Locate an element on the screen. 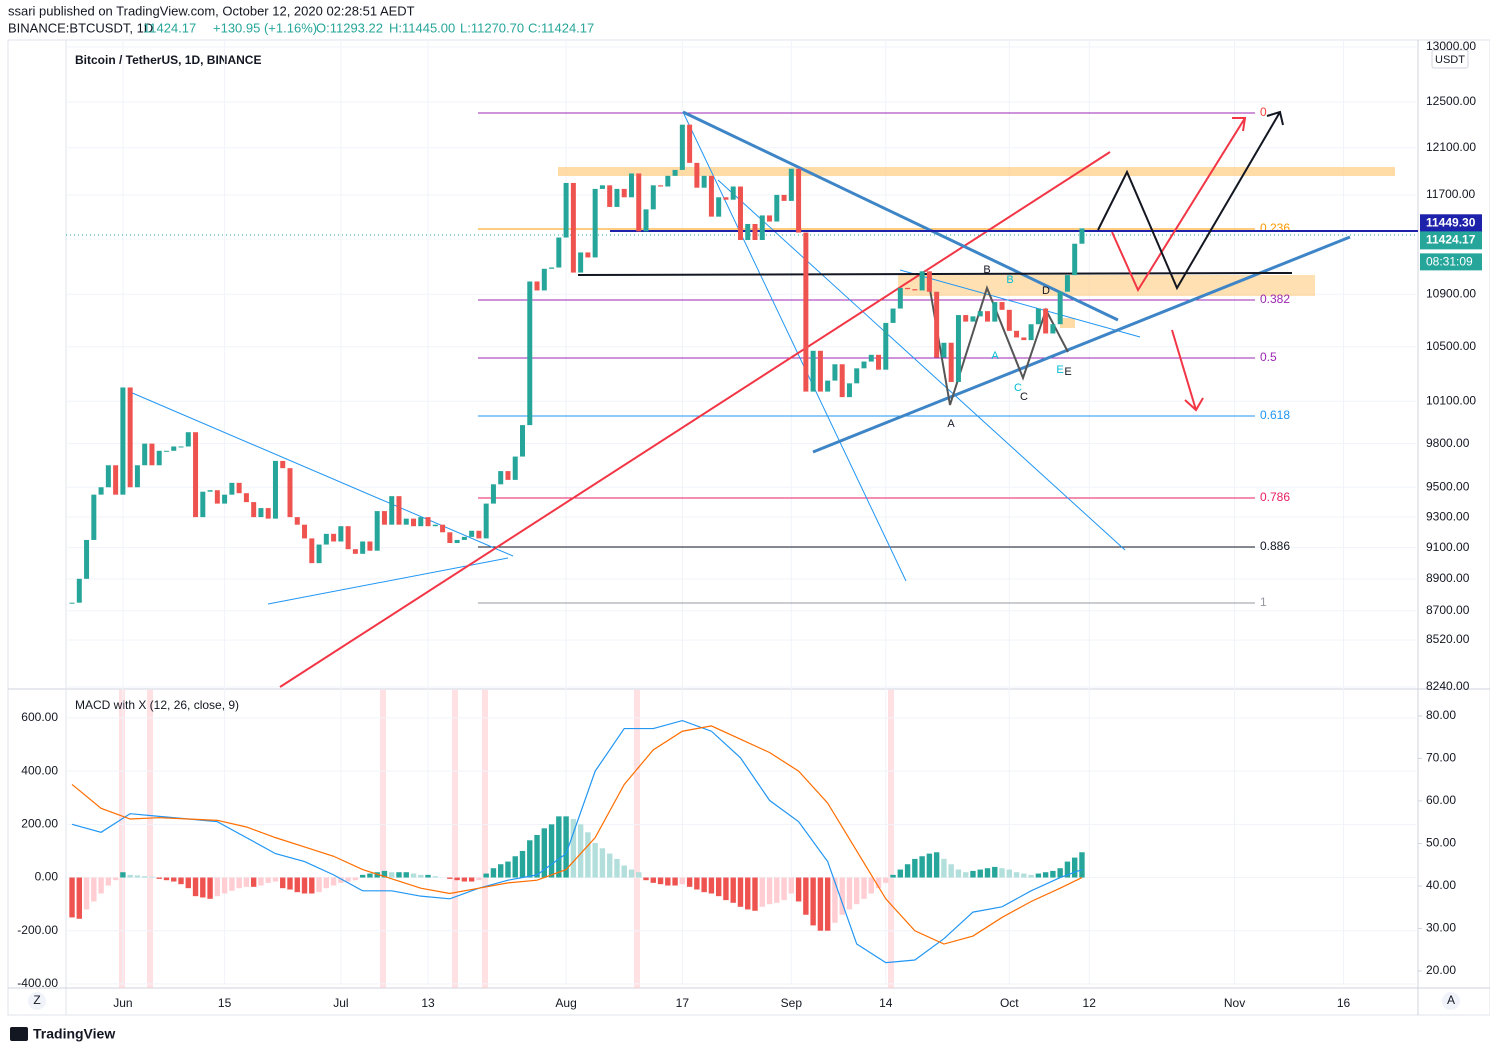 The image size is (1490, 1053). chart-title: Bitcoin / TetherUS, 1D, BINANCE is located at coordinates (168, 60).